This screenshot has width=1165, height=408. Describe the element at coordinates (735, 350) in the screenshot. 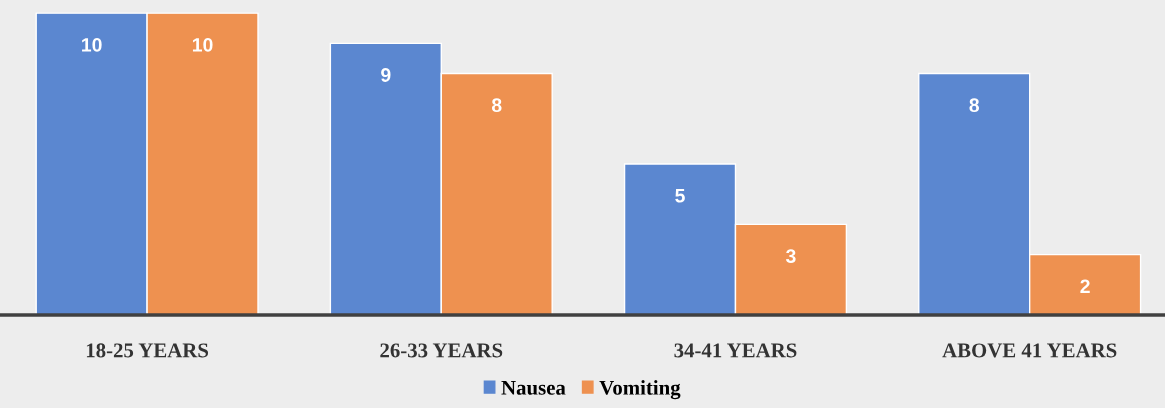

I see `x-tick-label: 34-41 YEARS` at that location.